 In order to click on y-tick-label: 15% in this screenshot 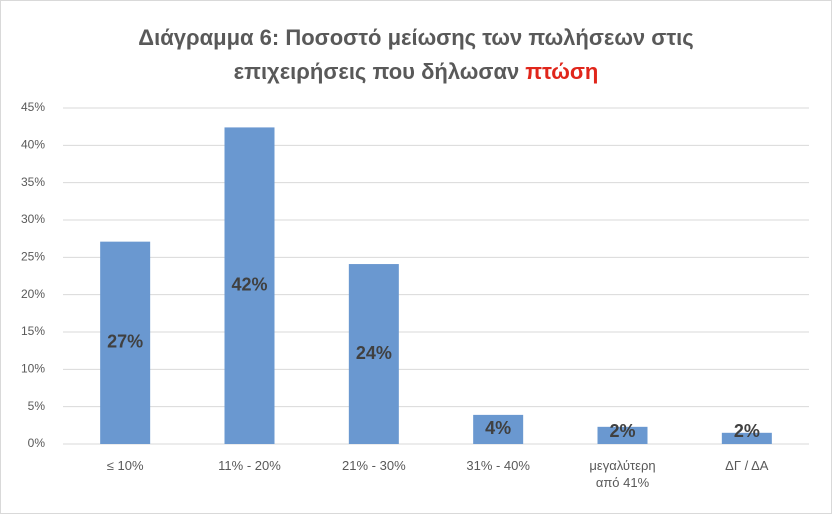, I will do `click(33, 331)`.